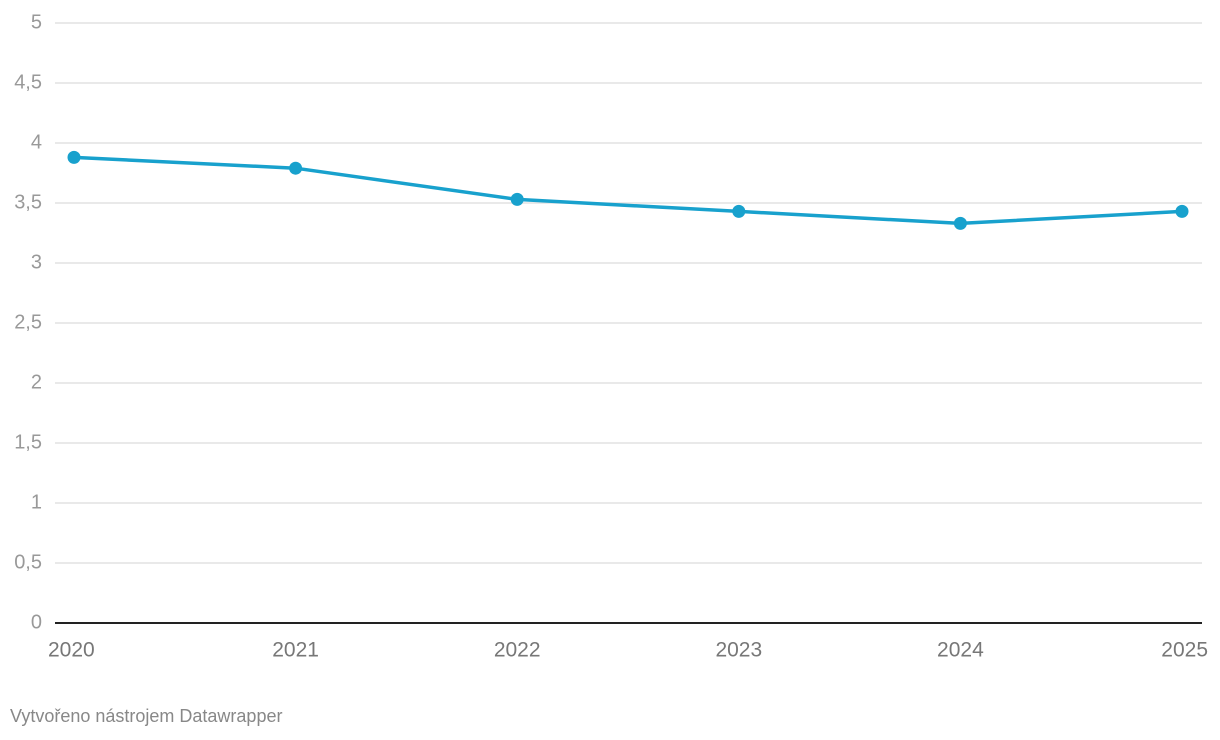  Describe the element at coordinates (295, 650) in the screenshot. I see `x-tick-label: 2021` at that location.